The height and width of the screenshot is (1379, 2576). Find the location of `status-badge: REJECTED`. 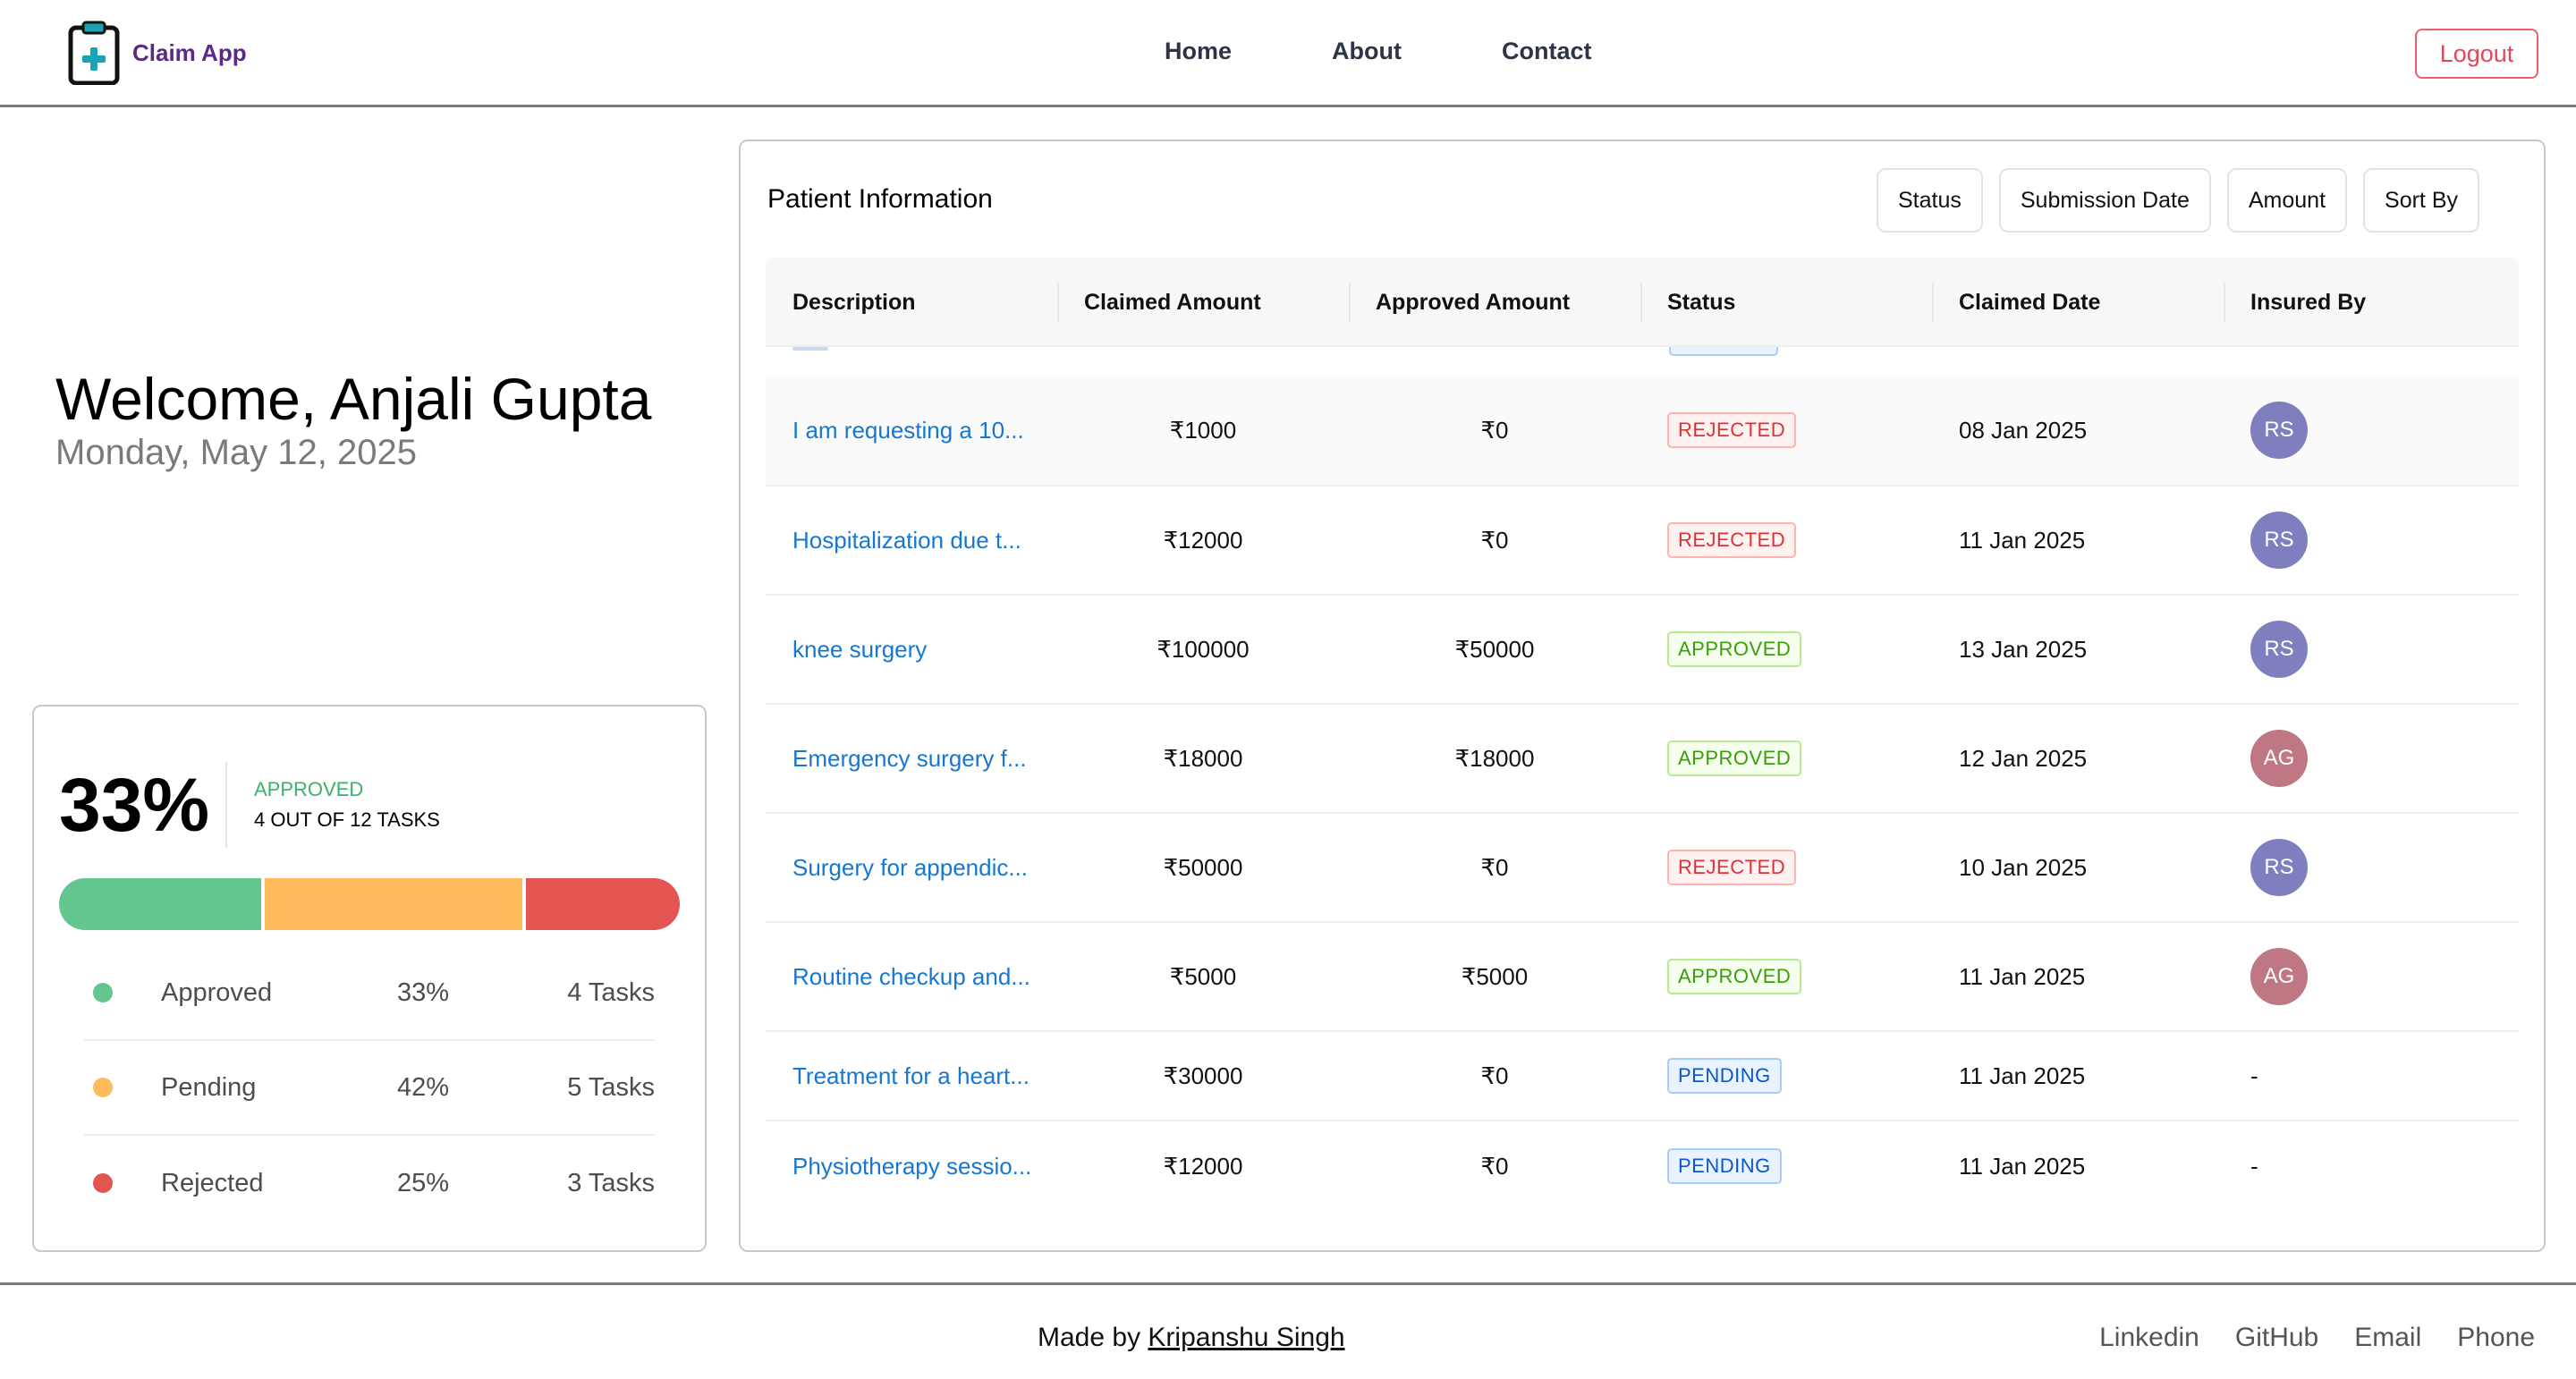

status-badge: REJECTED is located at coordinates (1732, 430).